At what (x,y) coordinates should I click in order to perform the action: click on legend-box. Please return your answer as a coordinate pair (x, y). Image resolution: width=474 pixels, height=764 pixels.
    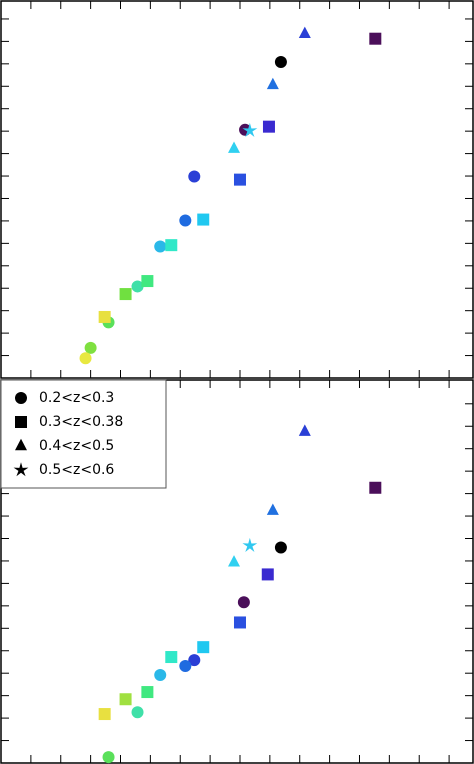
    Looking at the image, I should click on (83, 434).